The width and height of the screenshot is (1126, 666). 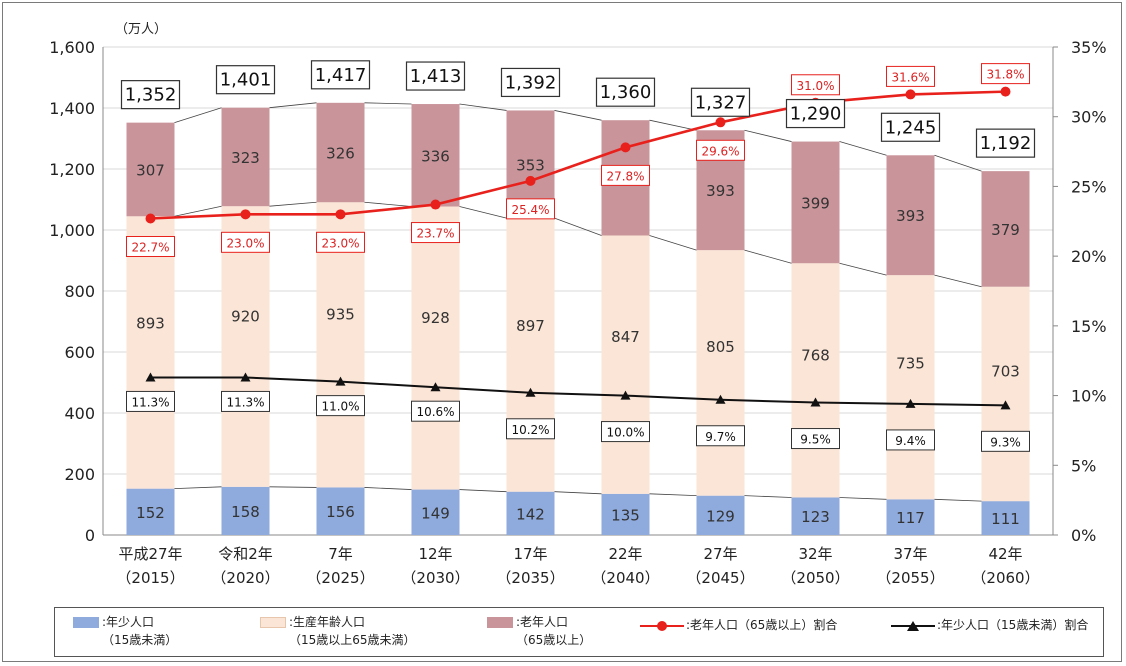 I want to click on ratio-label-elderly_ratio: 31.6%, so click(x=910, y=77).